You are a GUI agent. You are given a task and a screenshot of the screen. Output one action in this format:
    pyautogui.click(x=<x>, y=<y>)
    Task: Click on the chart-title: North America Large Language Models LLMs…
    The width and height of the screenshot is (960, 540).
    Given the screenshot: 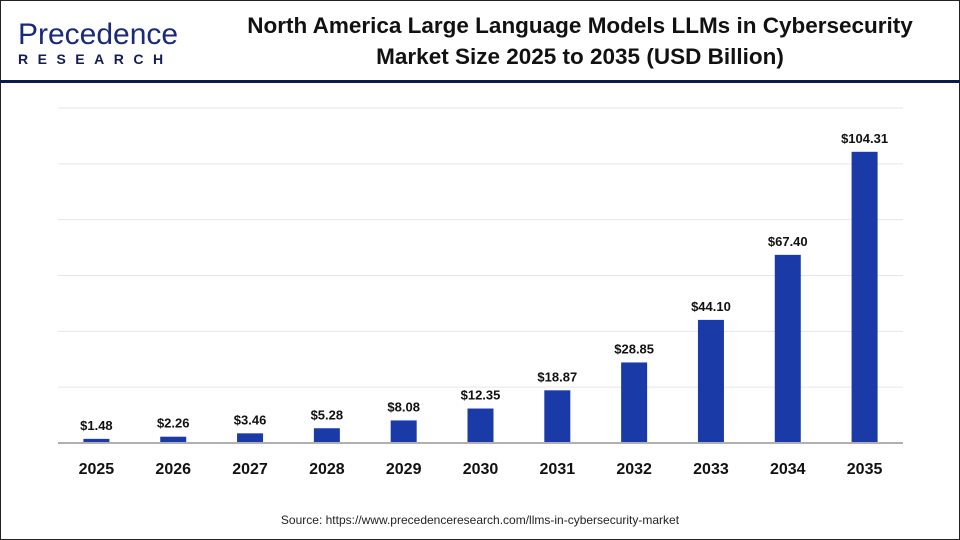 What is the action you would take?
    pyautogui.click(x=580, y=41)
    